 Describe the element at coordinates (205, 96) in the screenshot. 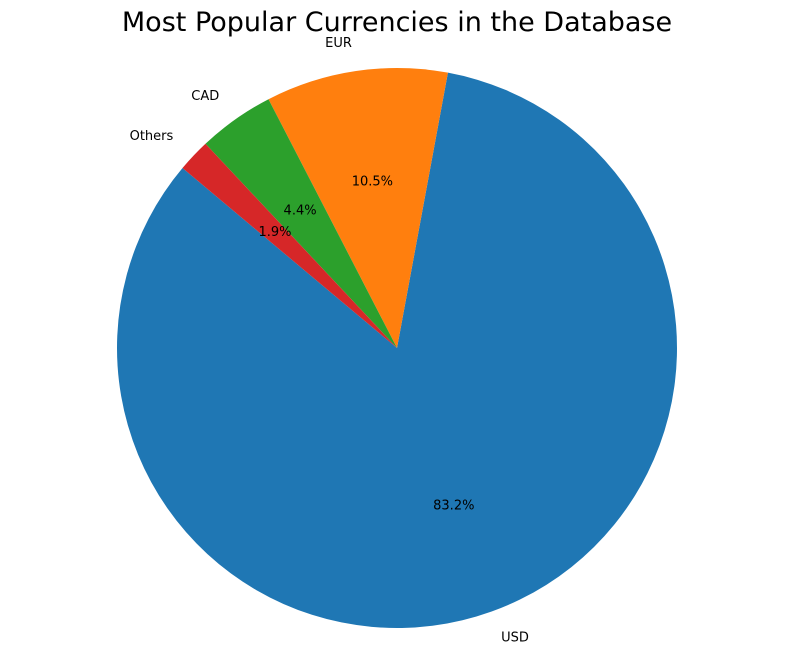

I see `slice-label-cad: CAD` at that location.